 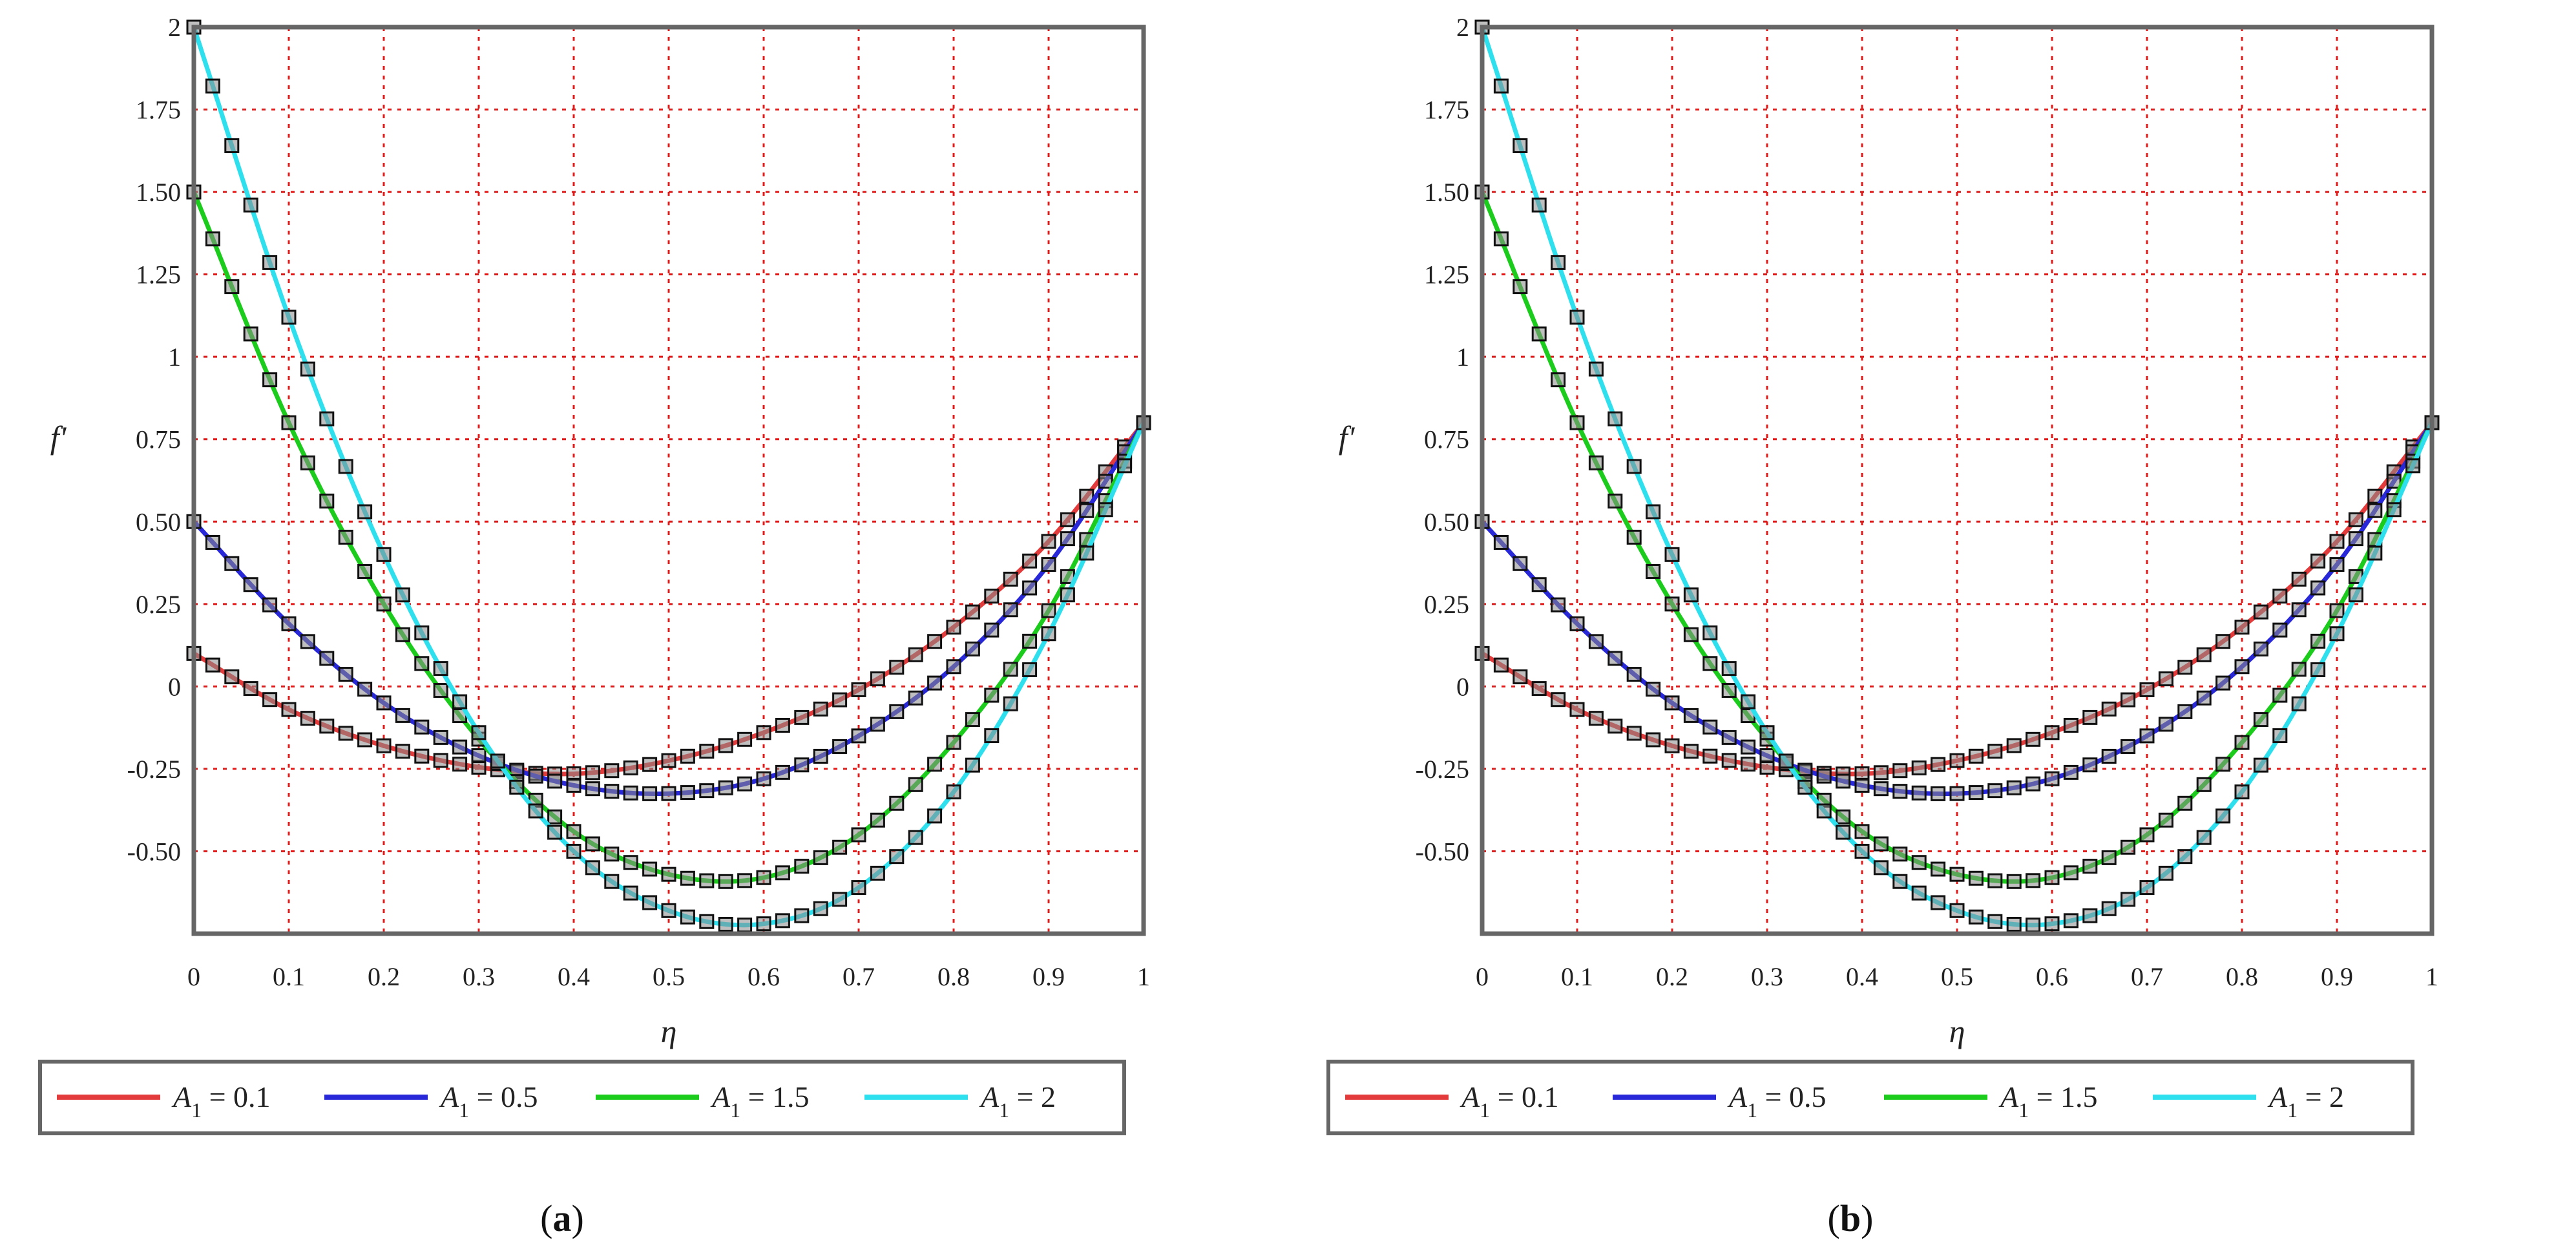 I want to click on y-tick-label: 0.50, so click(x=1446, y=521).